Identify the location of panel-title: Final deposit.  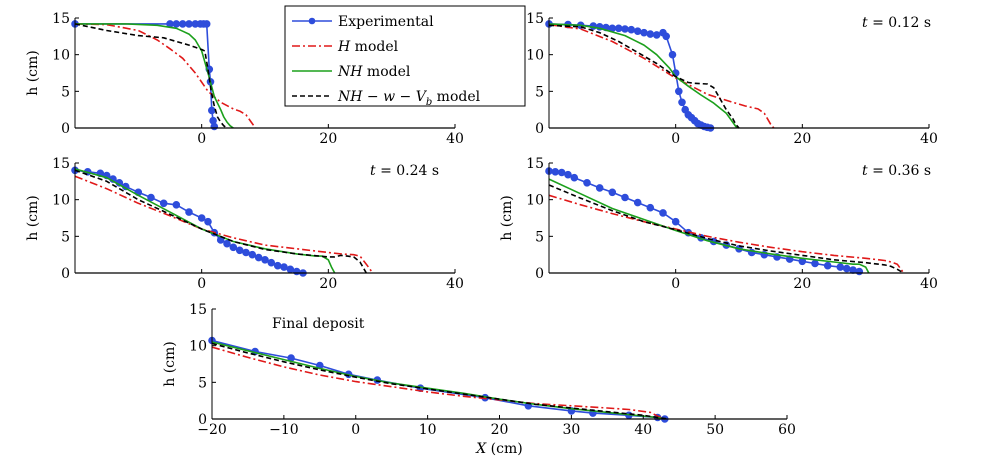
(318, 324).